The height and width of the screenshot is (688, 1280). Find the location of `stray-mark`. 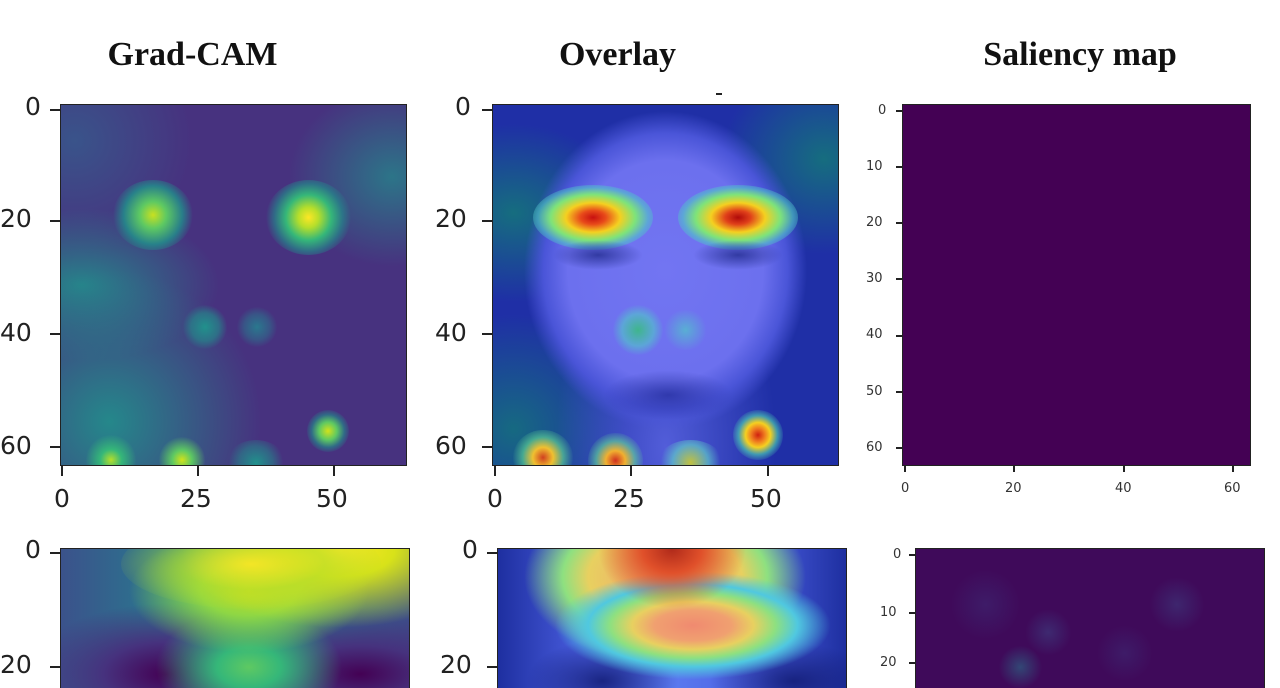

stray-mark is located at coordinates (719, 94).